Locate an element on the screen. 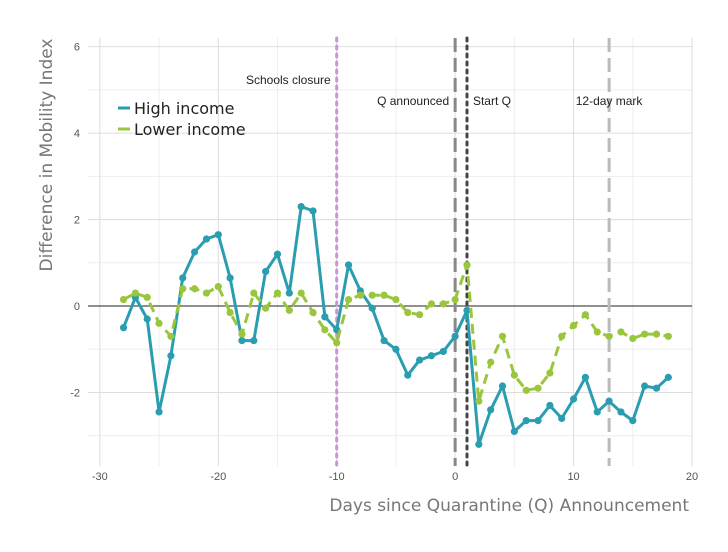  y-axis-title: Difference in Mobility Index is located at coordinates (47, 155).